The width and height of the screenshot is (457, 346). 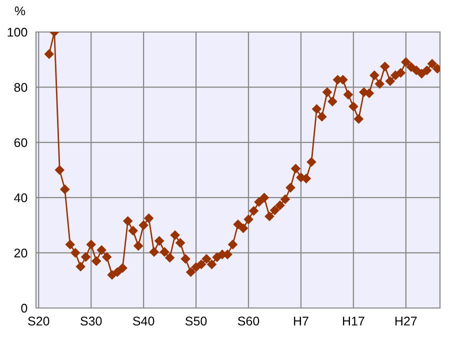 I want to click on x-tick-label: S50, so click(x=196, y=321).